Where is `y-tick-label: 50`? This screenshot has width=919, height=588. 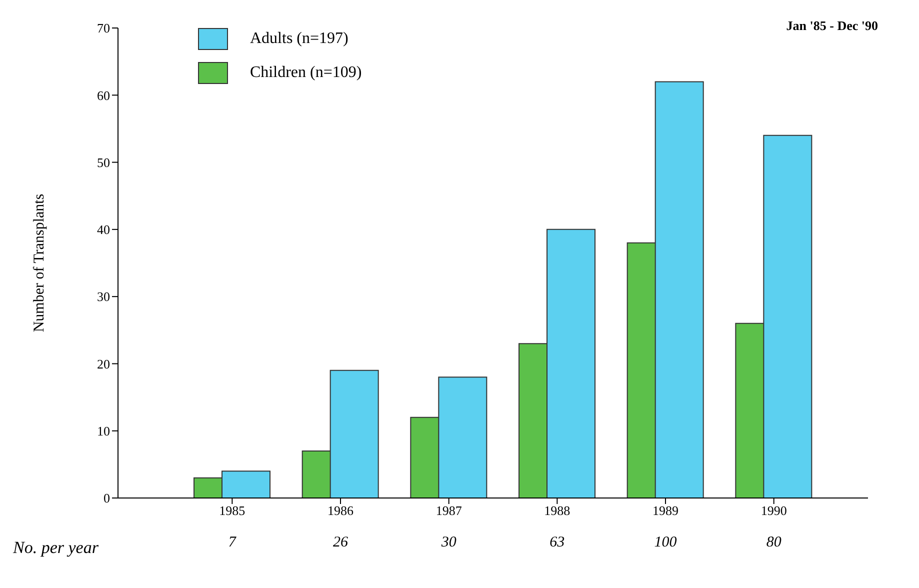 y-tick-label: 50 is located at coordinates (103, 162).